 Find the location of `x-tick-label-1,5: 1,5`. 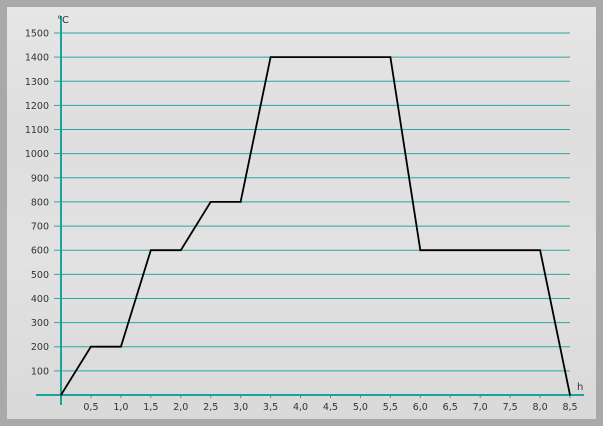

x-tick-label-1,5: 1,5 is located at coordinates (150, 407).